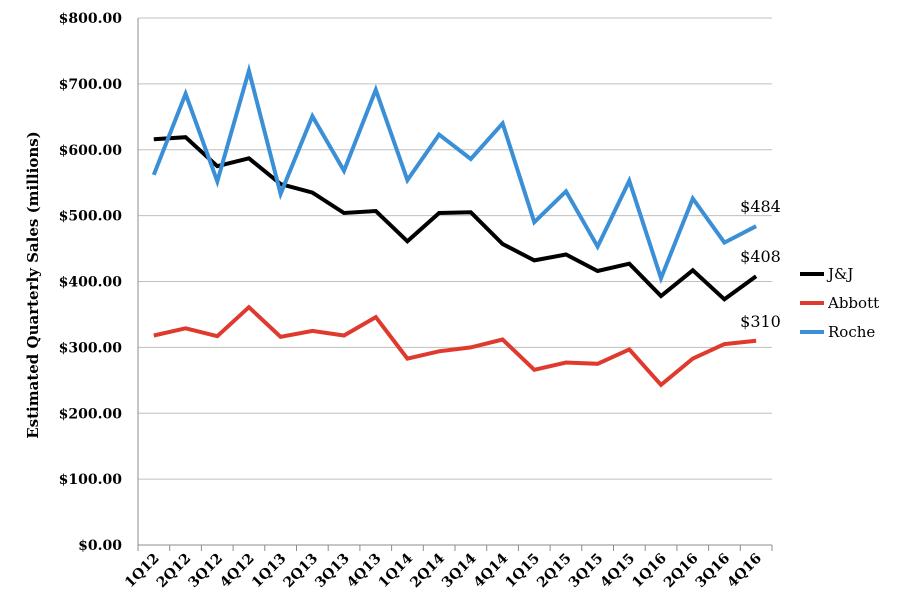 The width and height of the screenshot is (900, 611). I want to click on x-tick-label: 4Q13, so click(364, 571).